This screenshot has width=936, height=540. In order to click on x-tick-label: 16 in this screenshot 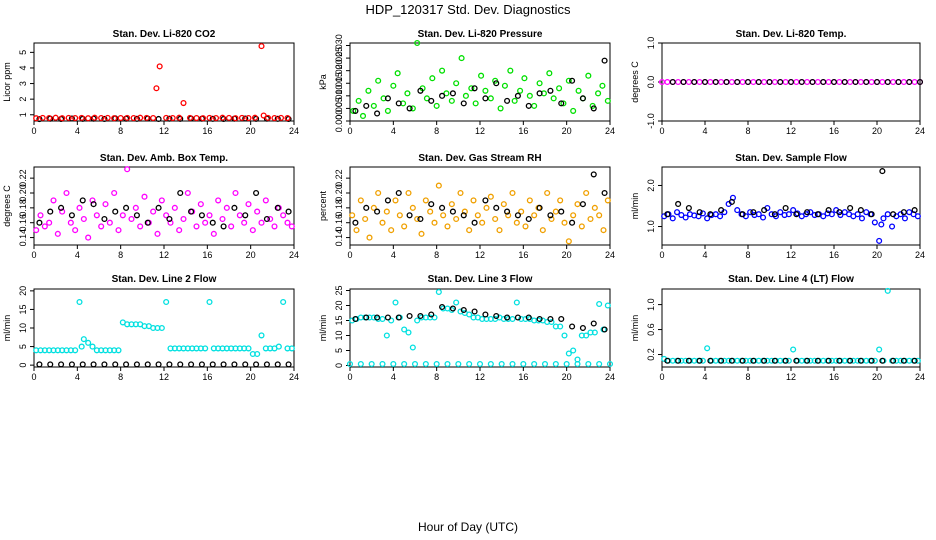, I will do `click(207, 255)`.